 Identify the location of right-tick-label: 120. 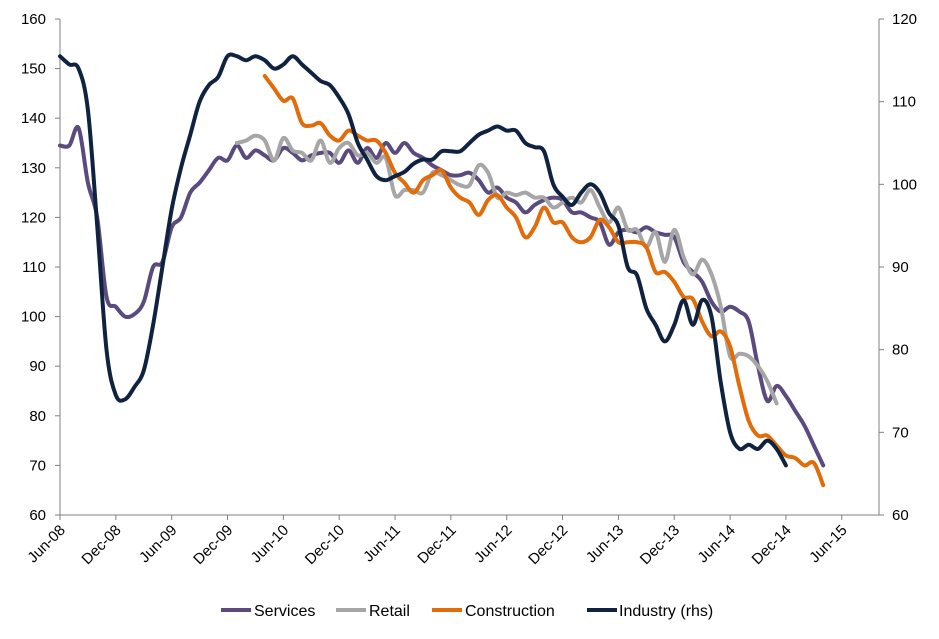
(904, 19).